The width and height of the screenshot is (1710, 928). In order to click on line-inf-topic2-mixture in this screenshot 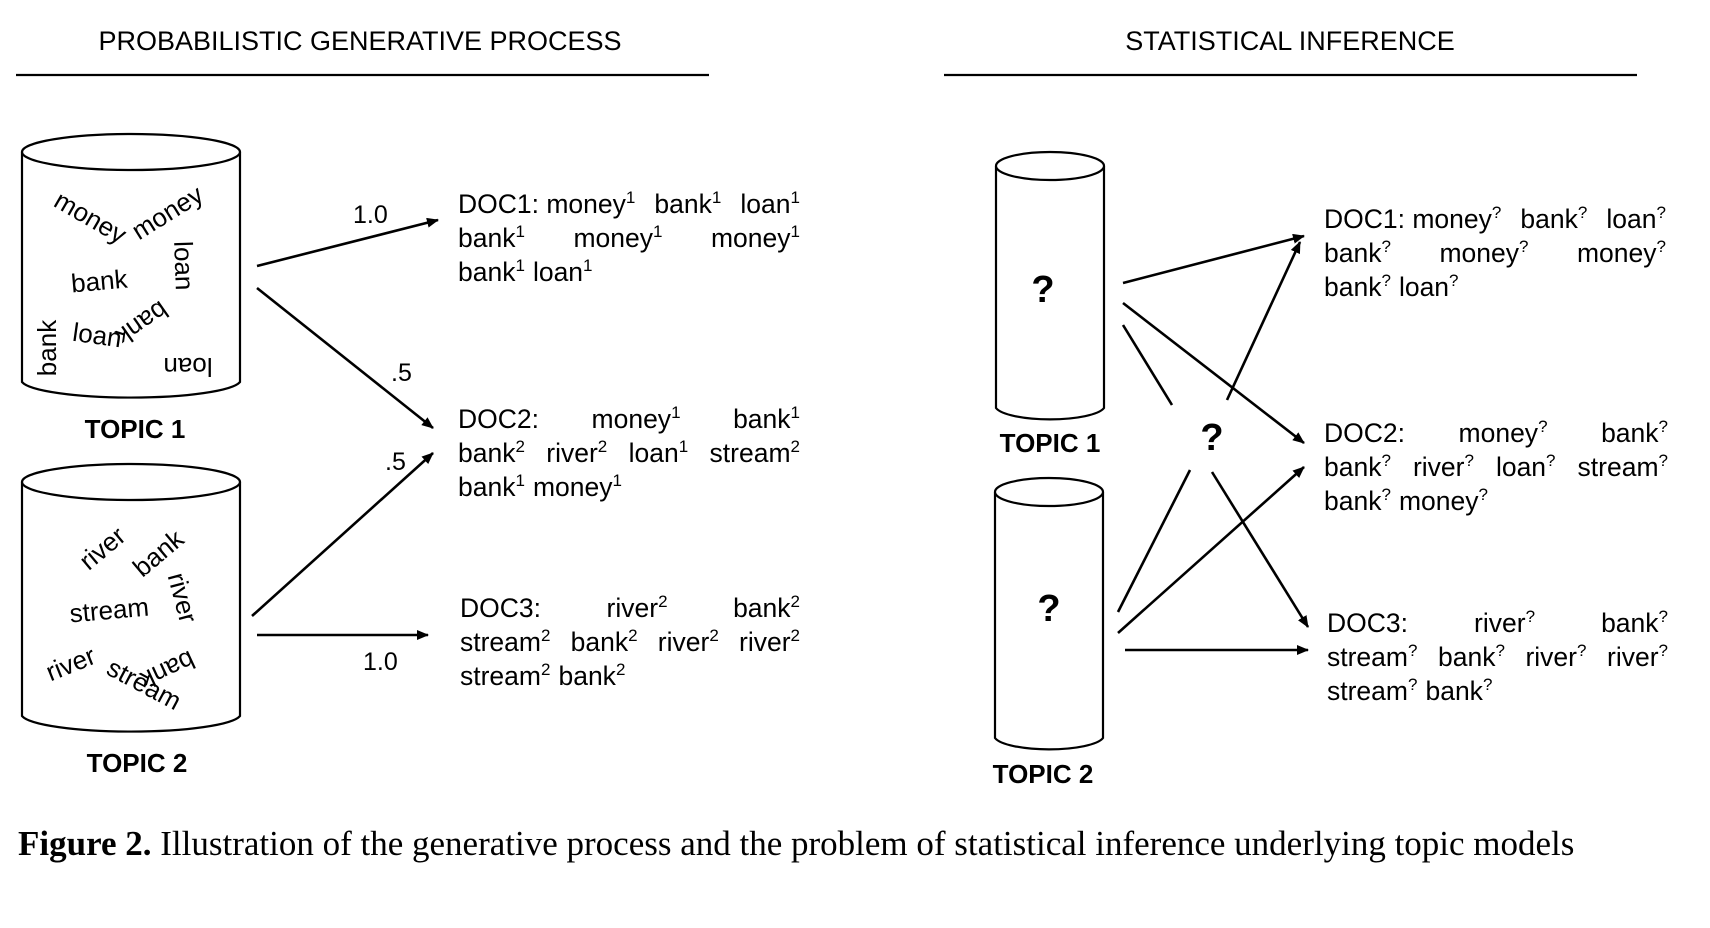, I will do `click(1154, 541)`.